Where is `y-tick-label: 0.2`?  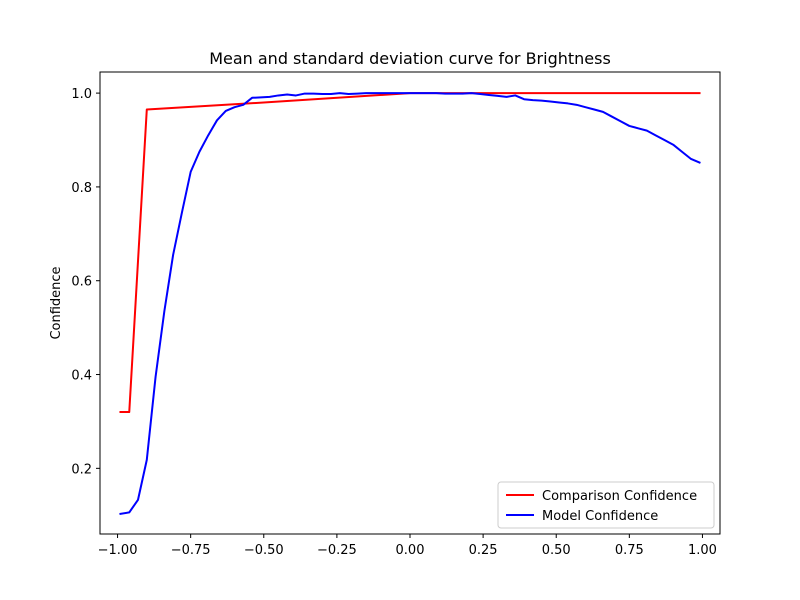
y-tick-label: 0.2 is located at coordinates (81, 469).